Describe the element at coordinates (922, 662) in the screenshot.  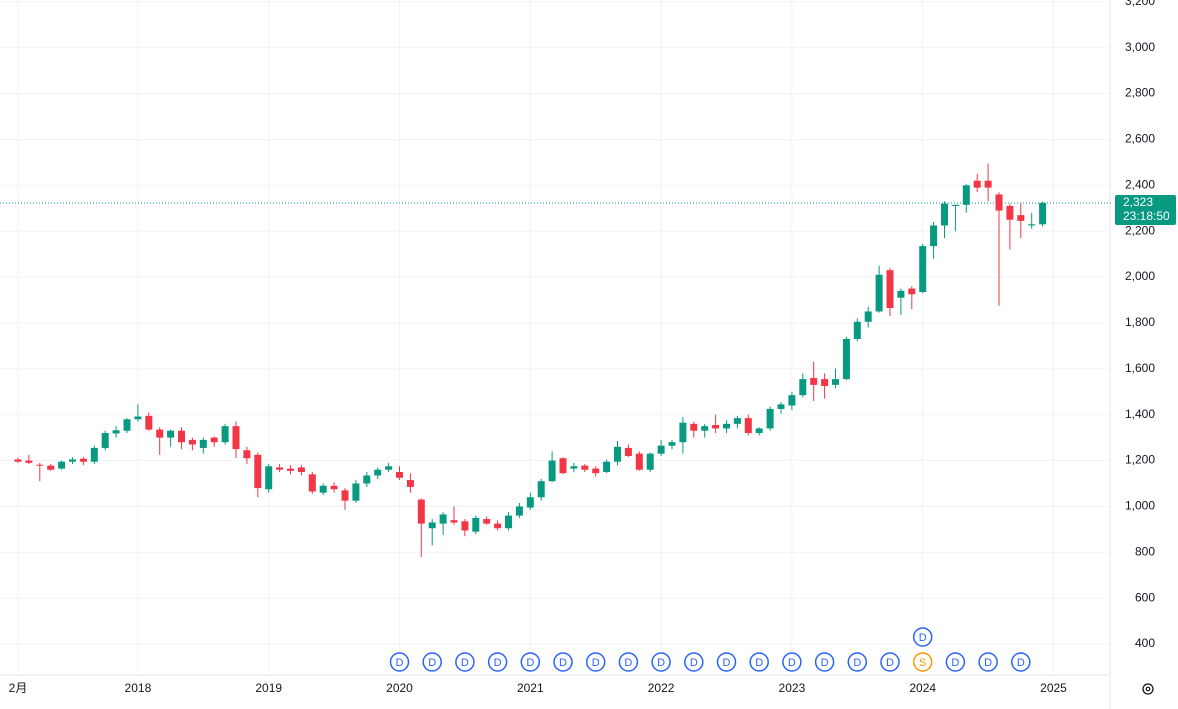
I see `event-marker: S` at that location.